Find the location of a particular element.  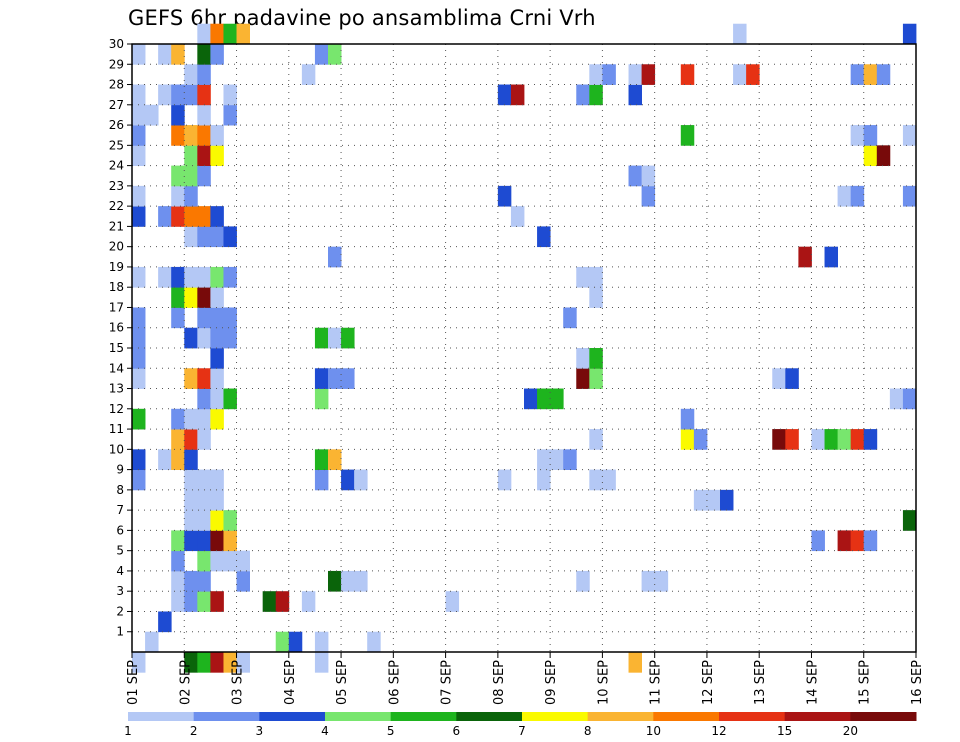

y-tick-label: 30 is located at coordinates (116, 44).